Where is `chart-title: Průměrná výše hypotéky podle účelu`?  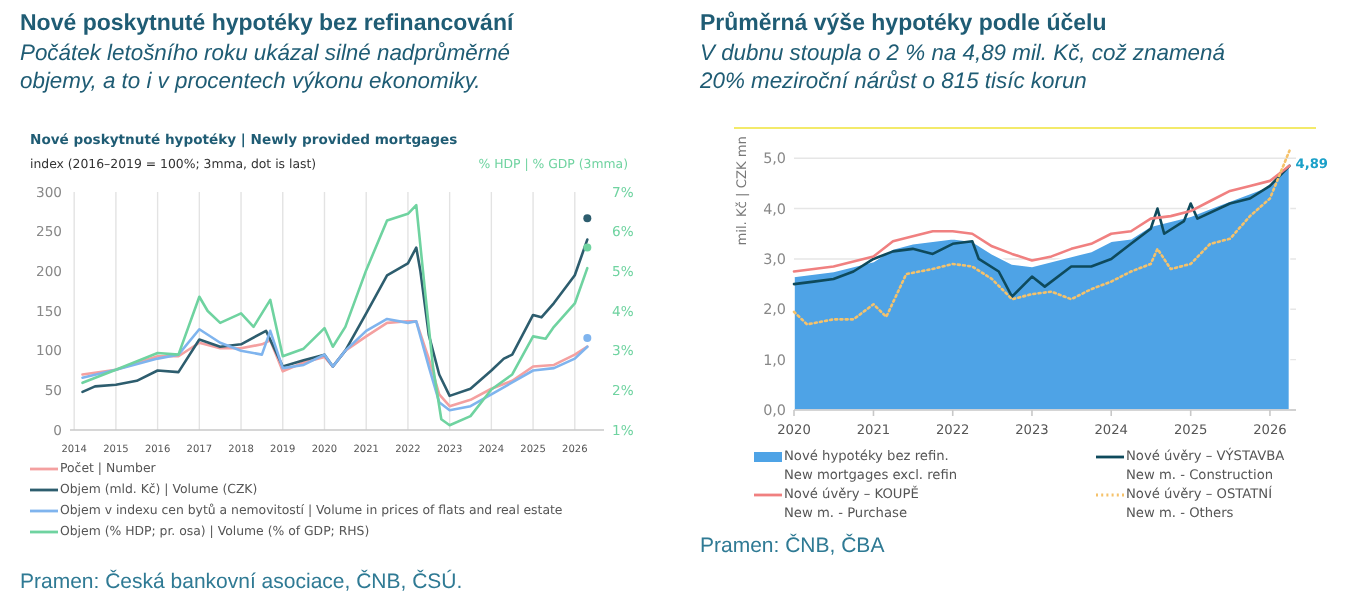 chart-title: Průměrná výše hypotéky podle účelu is located at coordinates (903, 23).